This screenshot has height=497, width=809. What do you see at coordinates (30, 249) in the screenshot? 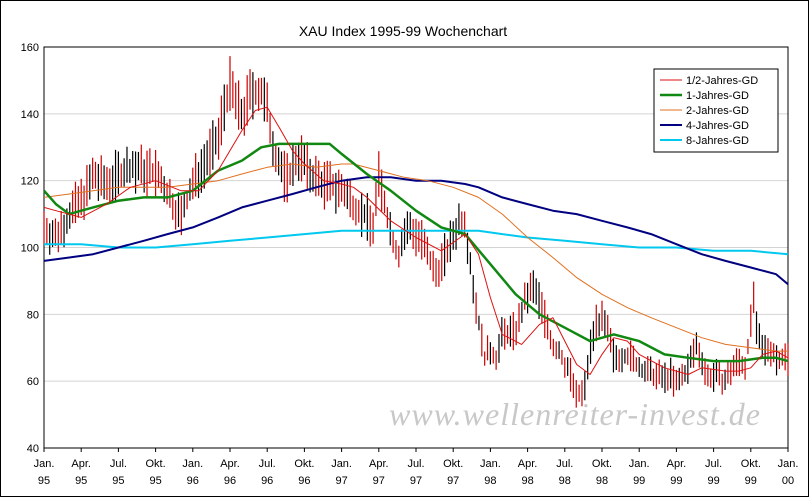
I see `y-tick-label: 100` at bounding box center [30, 249].